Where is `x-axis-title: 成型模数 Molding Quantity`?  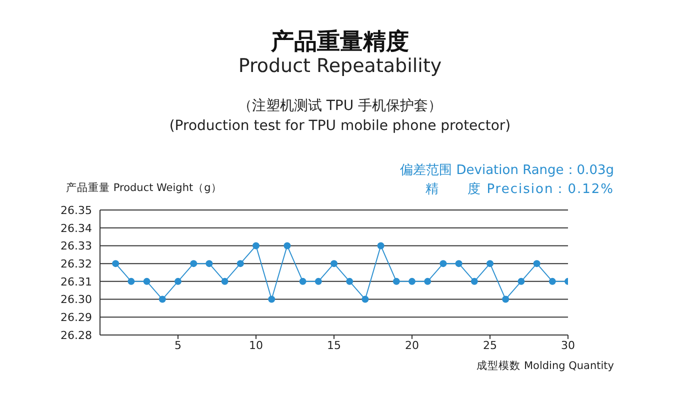
x-axis-title: 成型模数 Molding Quantity is located at coordinates (545, 366).